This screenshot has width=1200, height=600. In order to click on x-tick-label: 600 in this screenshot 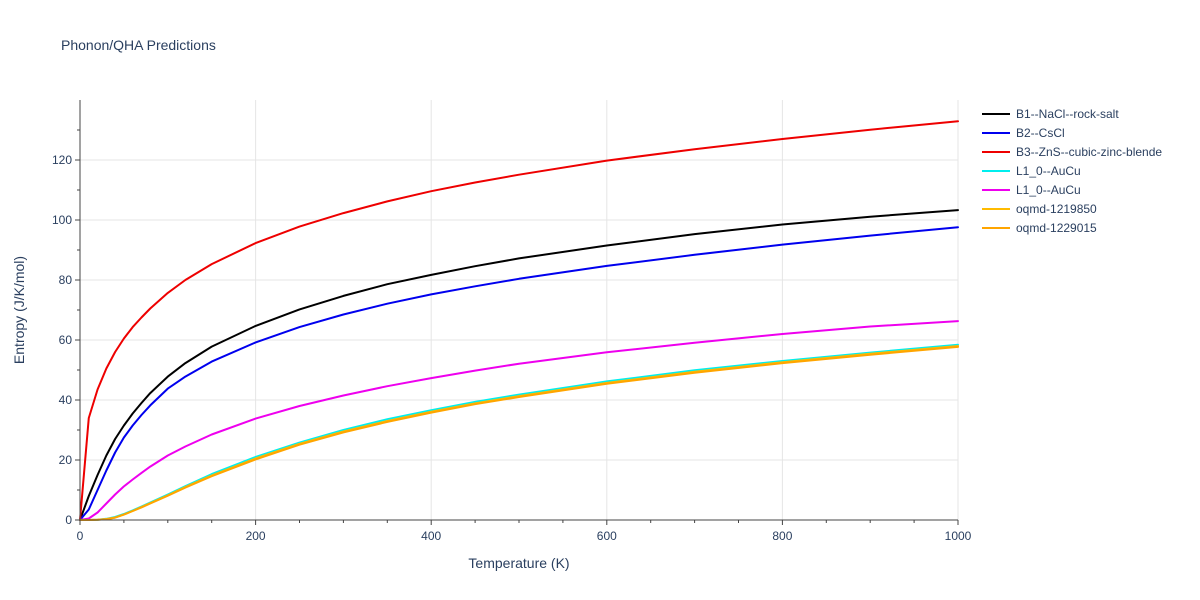, I will do `click(607, 536)`.